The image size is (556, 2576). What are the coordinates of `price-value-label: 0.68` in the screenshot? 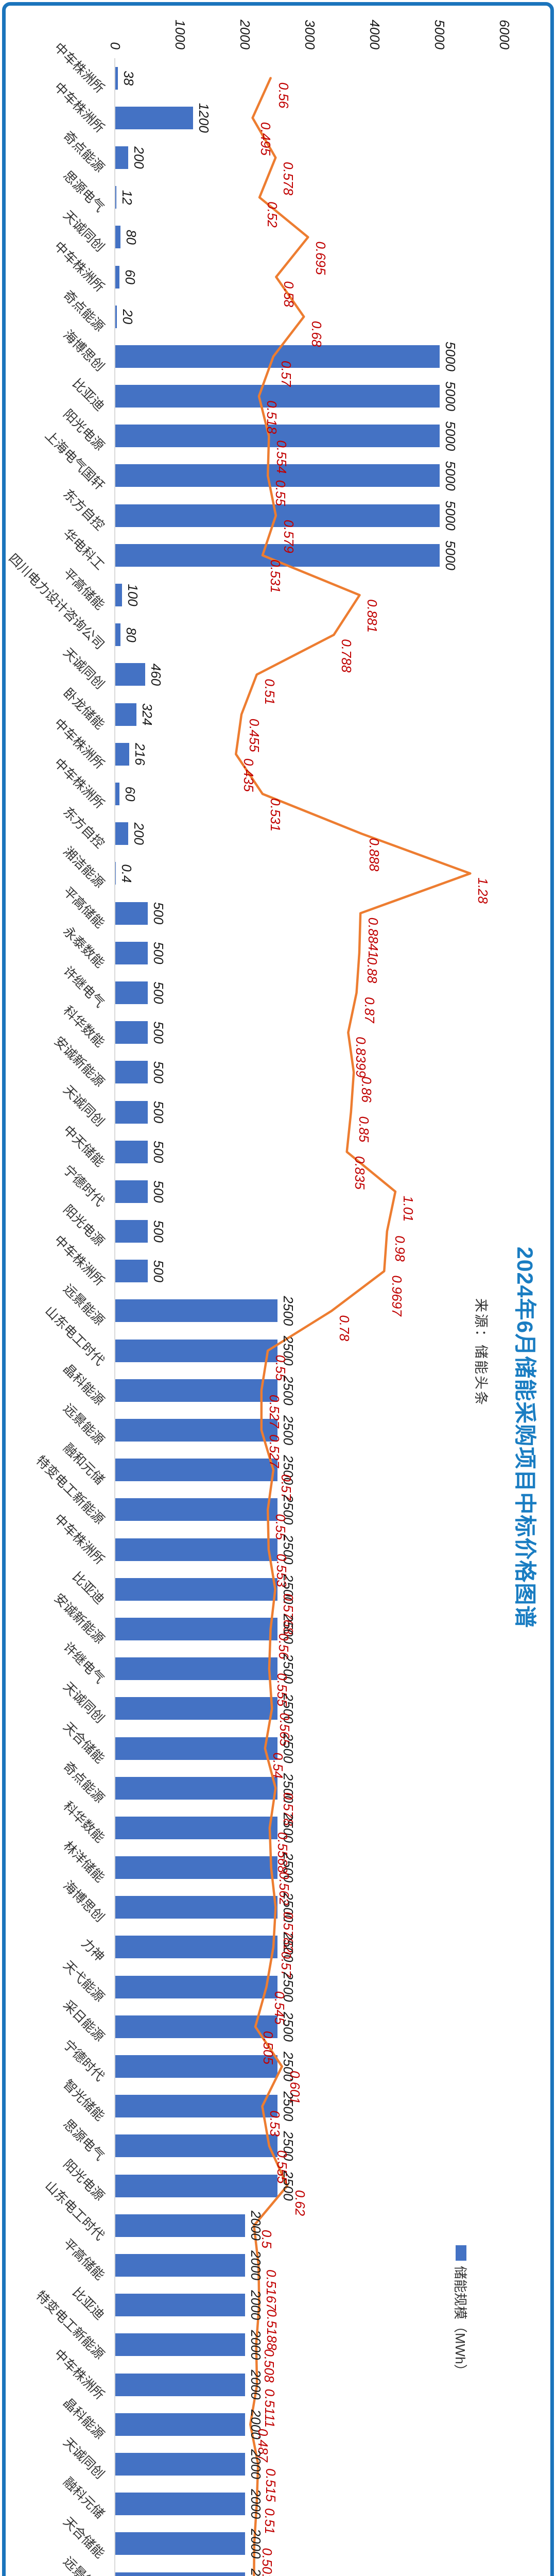 It's located at (317, 333).